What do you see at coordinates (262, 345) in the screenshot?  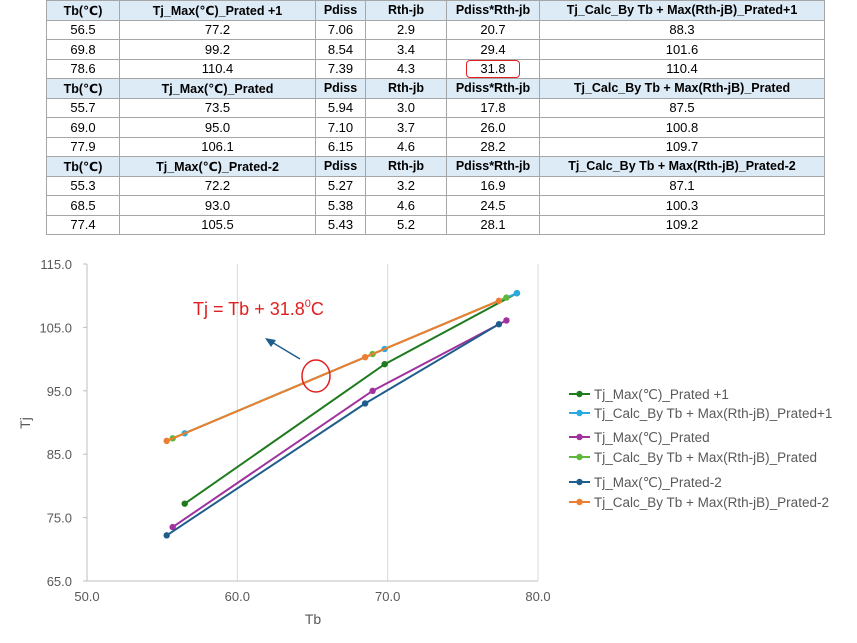 I see `chart-annotation: Tj = Tb + 31.80C` at bounding box center [262, 345].